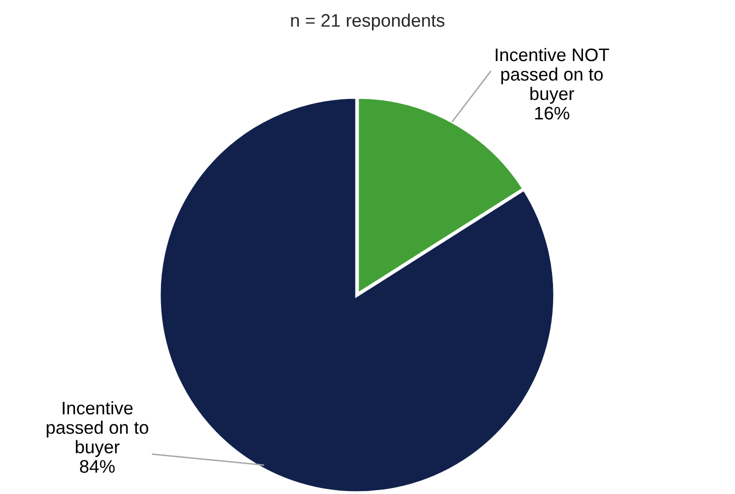 This screenshot has width=735, height=494. What do you see at coordinates (97, 429) in the screenshot?
I see `slice-label: Incentive passed on to buyer` at bounding box center [97, 429].